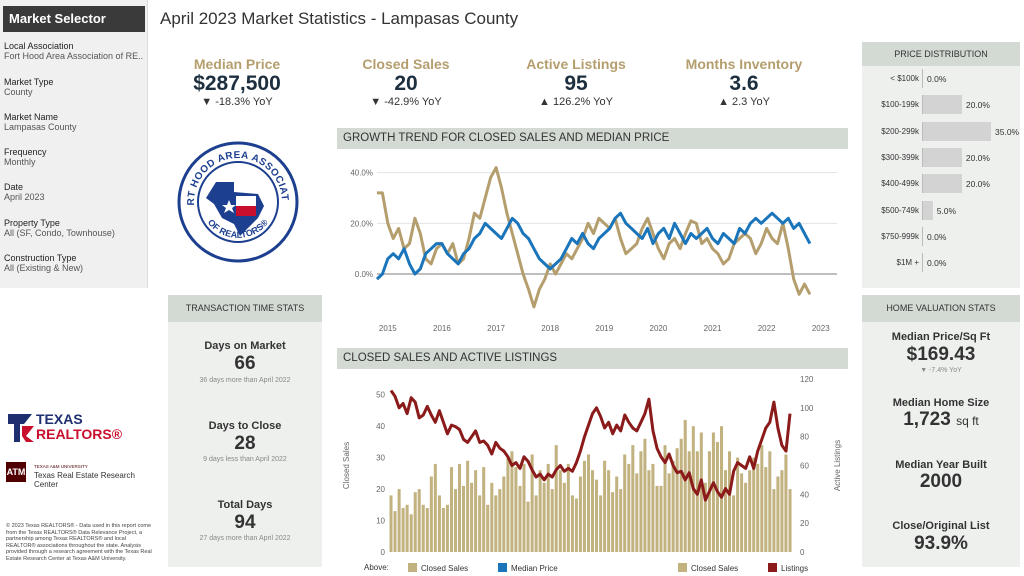 The height and width of the screenshot is (576, 1024). What do you see at coordinates (528, 568) in the screenshot?
I see `legend-median-price: Median Price` at bounding box center [528, 568].